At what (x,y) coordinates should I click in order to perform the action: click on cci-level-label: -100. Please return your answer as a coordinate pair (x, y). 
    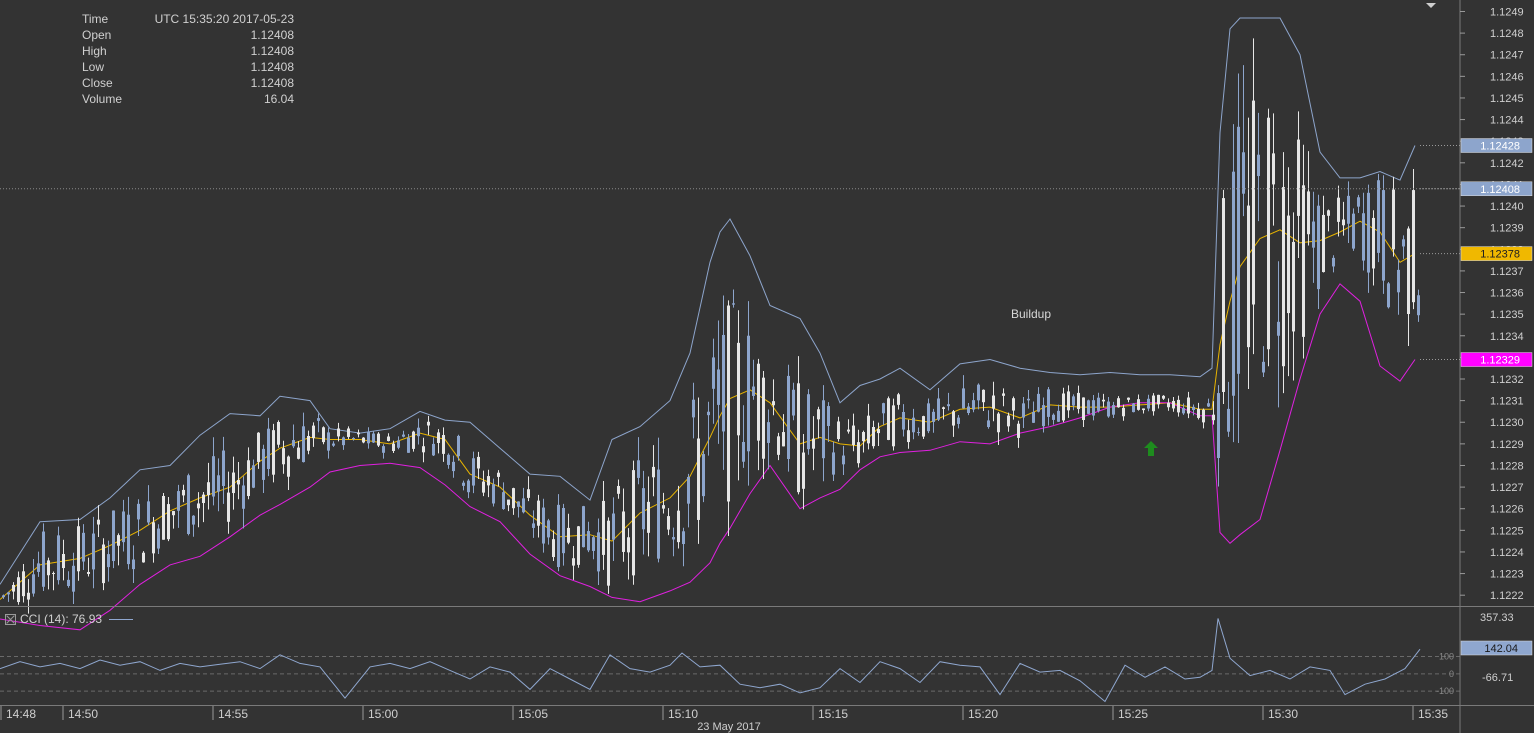
    Looking at the image, I should click on (1445, 691).